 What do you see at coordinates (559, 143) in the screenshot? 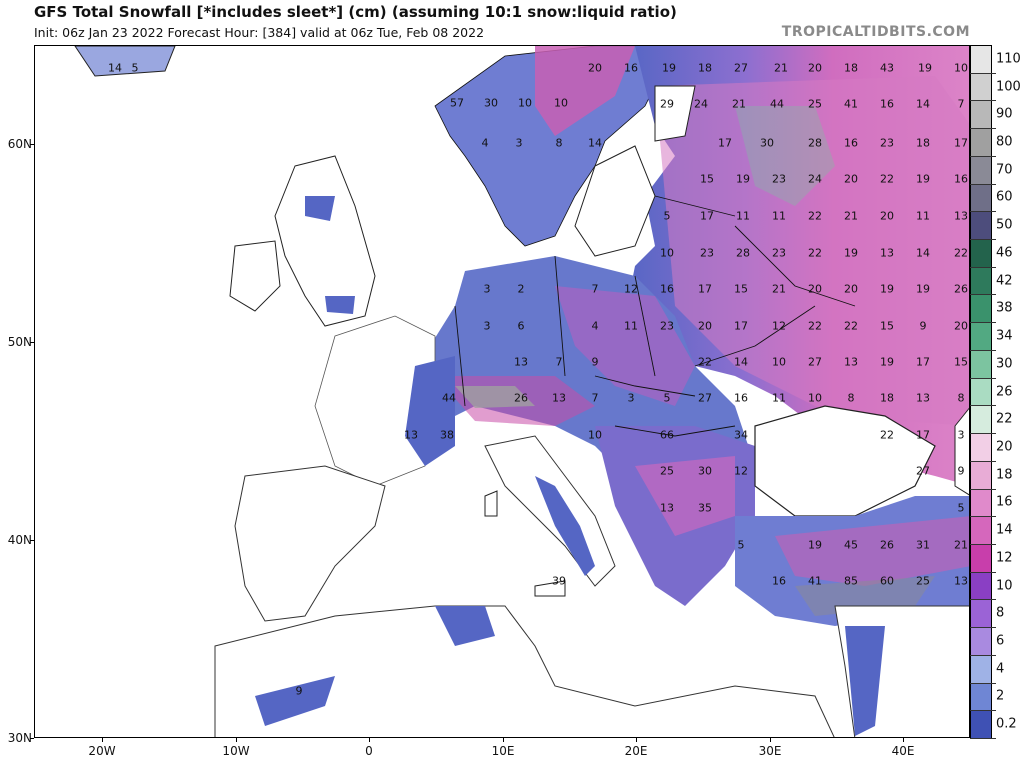
I see `map-value-label: 8` at bounding box center [559, 143].